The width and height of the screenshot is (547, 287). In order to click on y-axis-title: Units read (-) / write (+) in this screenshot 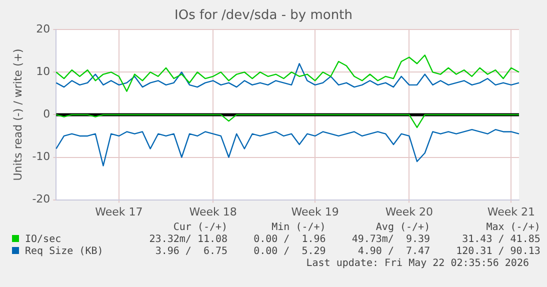, I will do `click(17, 114)`.